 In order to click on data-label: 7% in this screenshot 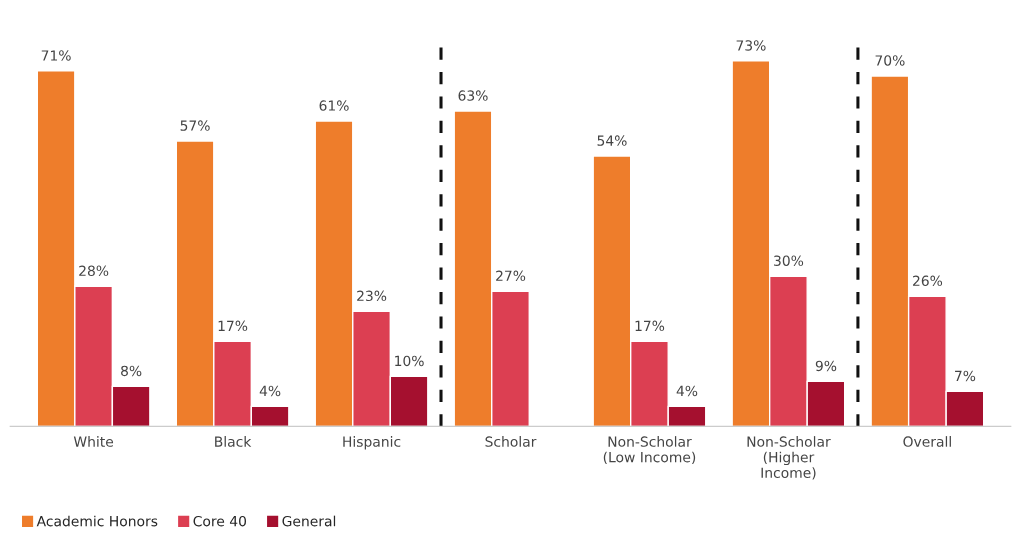, I will do `click(965, 376)`.